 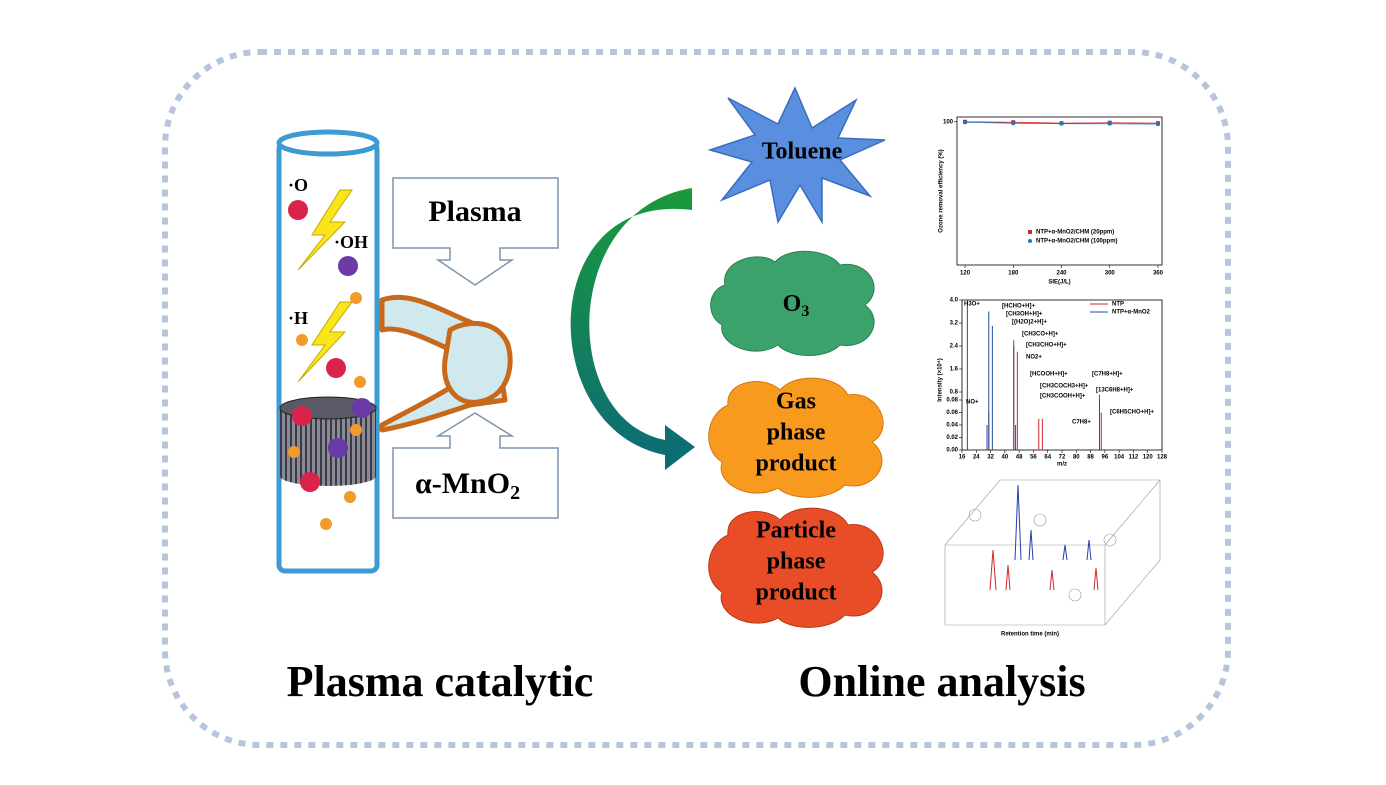 I want to click on catalyst-main: α-MnO, so click(x=462, y=483).